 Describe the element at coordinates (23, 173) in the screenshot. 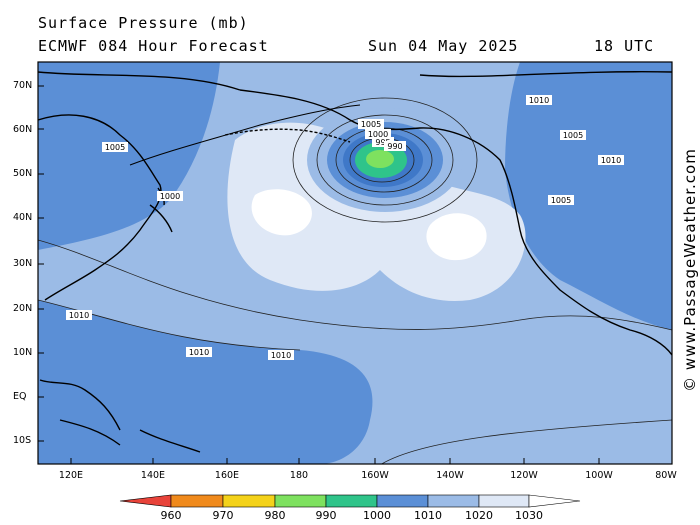

I see `lat-label: 50N` at that location.